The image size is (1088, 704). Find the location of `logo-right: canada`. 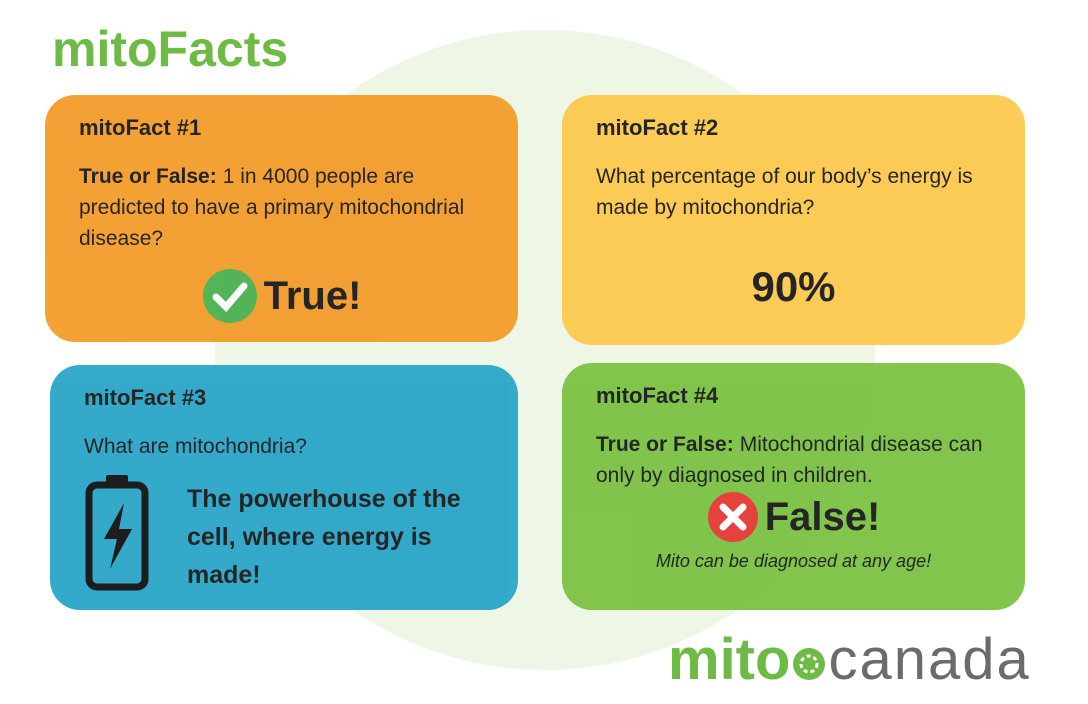

logo-right: canada is located at coordinates (929, 659).